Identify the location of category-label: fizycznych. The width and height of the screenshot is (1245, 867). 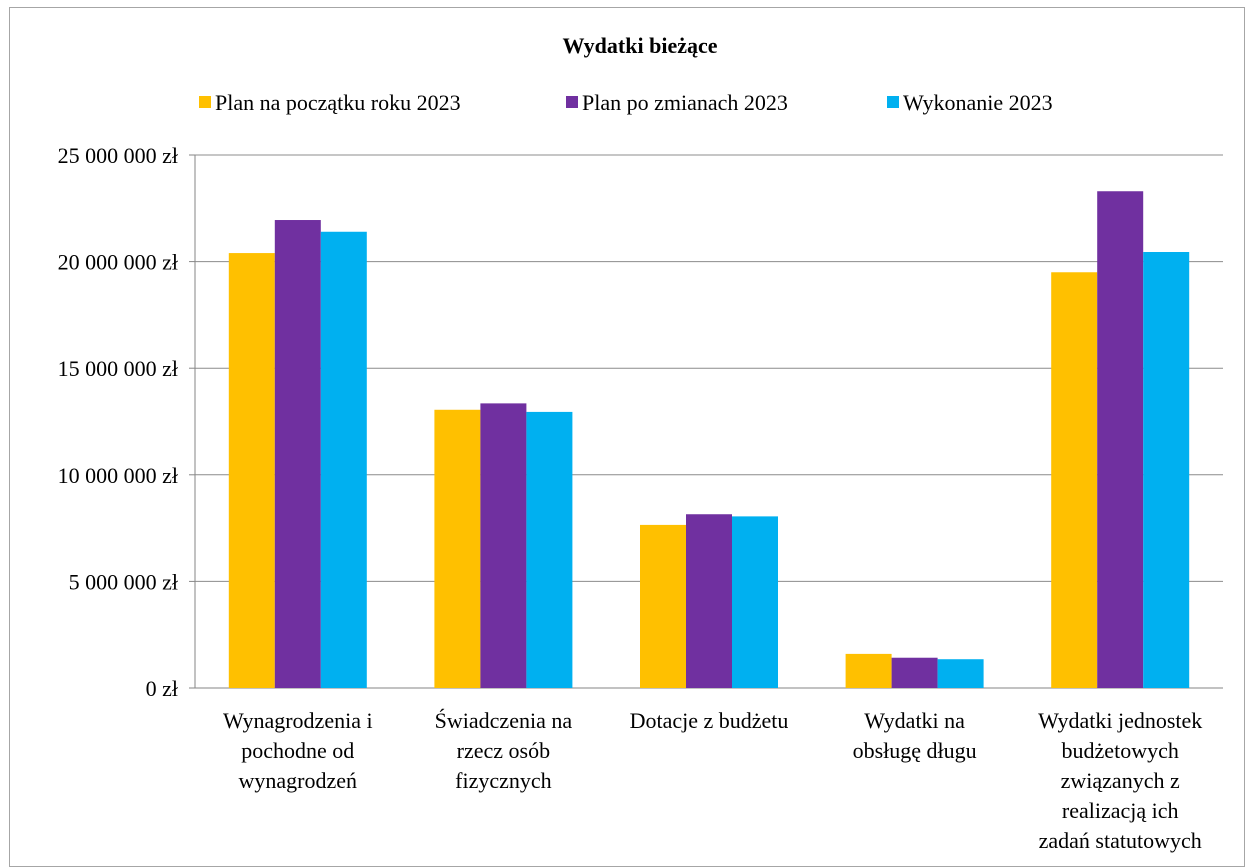
(503, 780).